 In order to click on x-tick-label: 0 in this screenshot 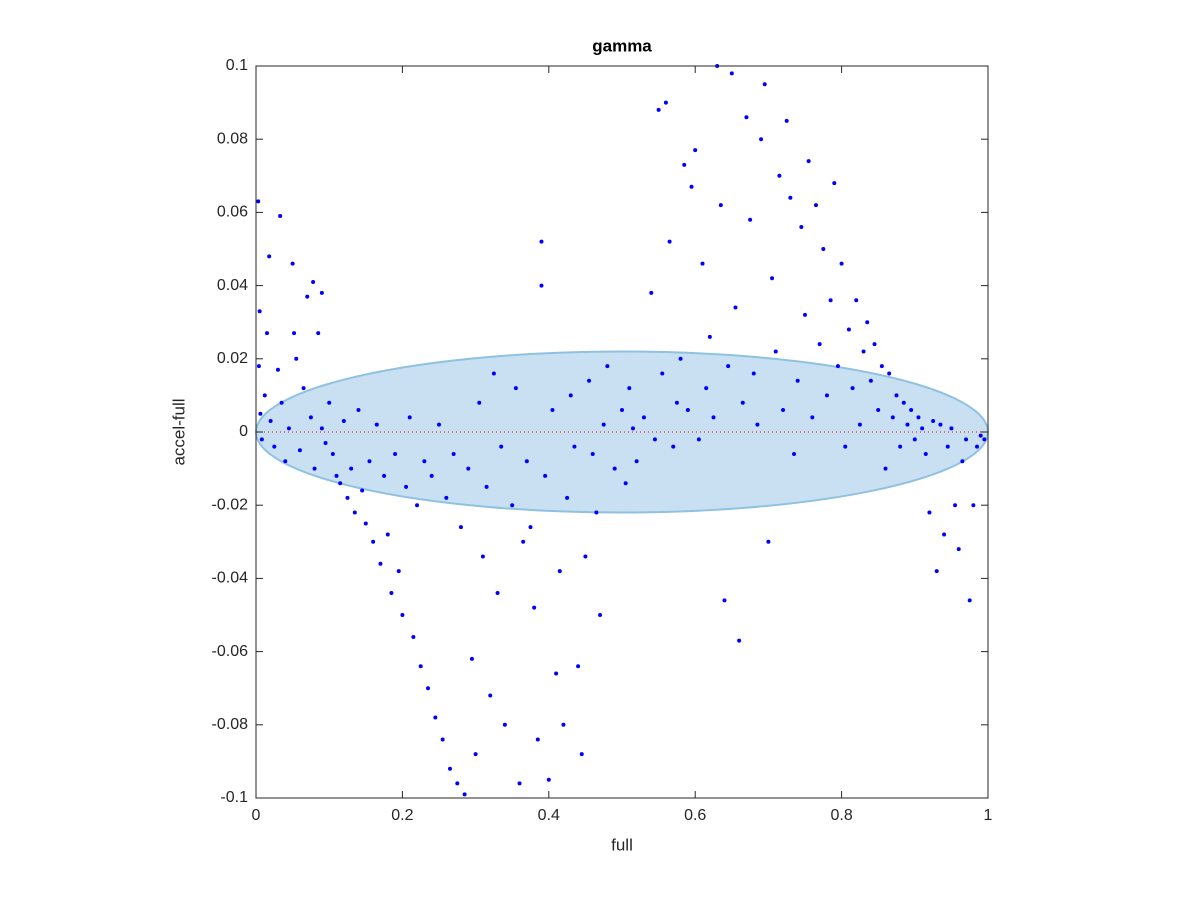, I will do `click(256, 815)`.